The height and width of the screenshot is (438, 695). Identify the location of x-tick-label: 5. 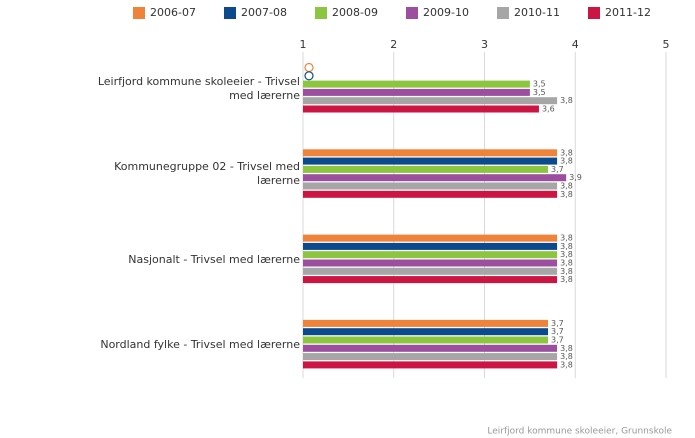
(666, 44).